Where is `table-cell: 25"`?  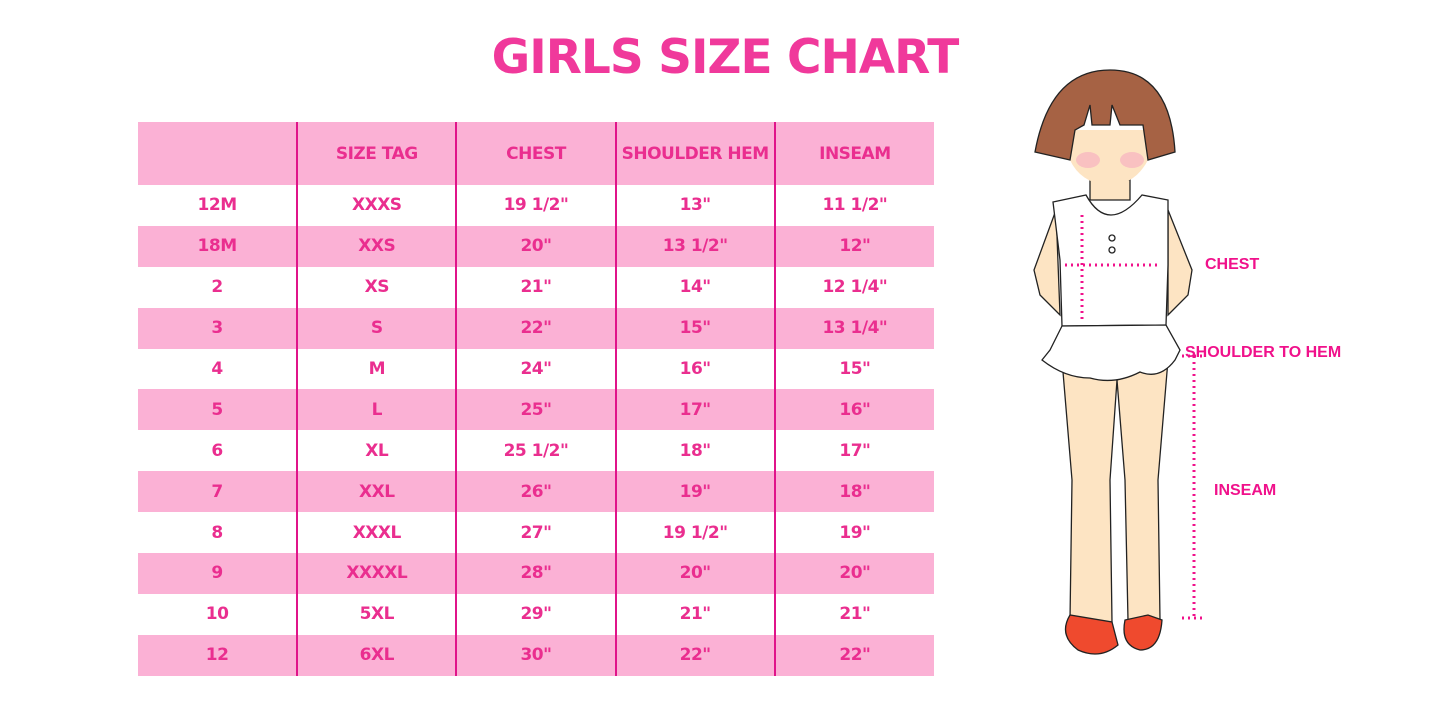
table-cell: 25" is located at coordinates (535, 410).